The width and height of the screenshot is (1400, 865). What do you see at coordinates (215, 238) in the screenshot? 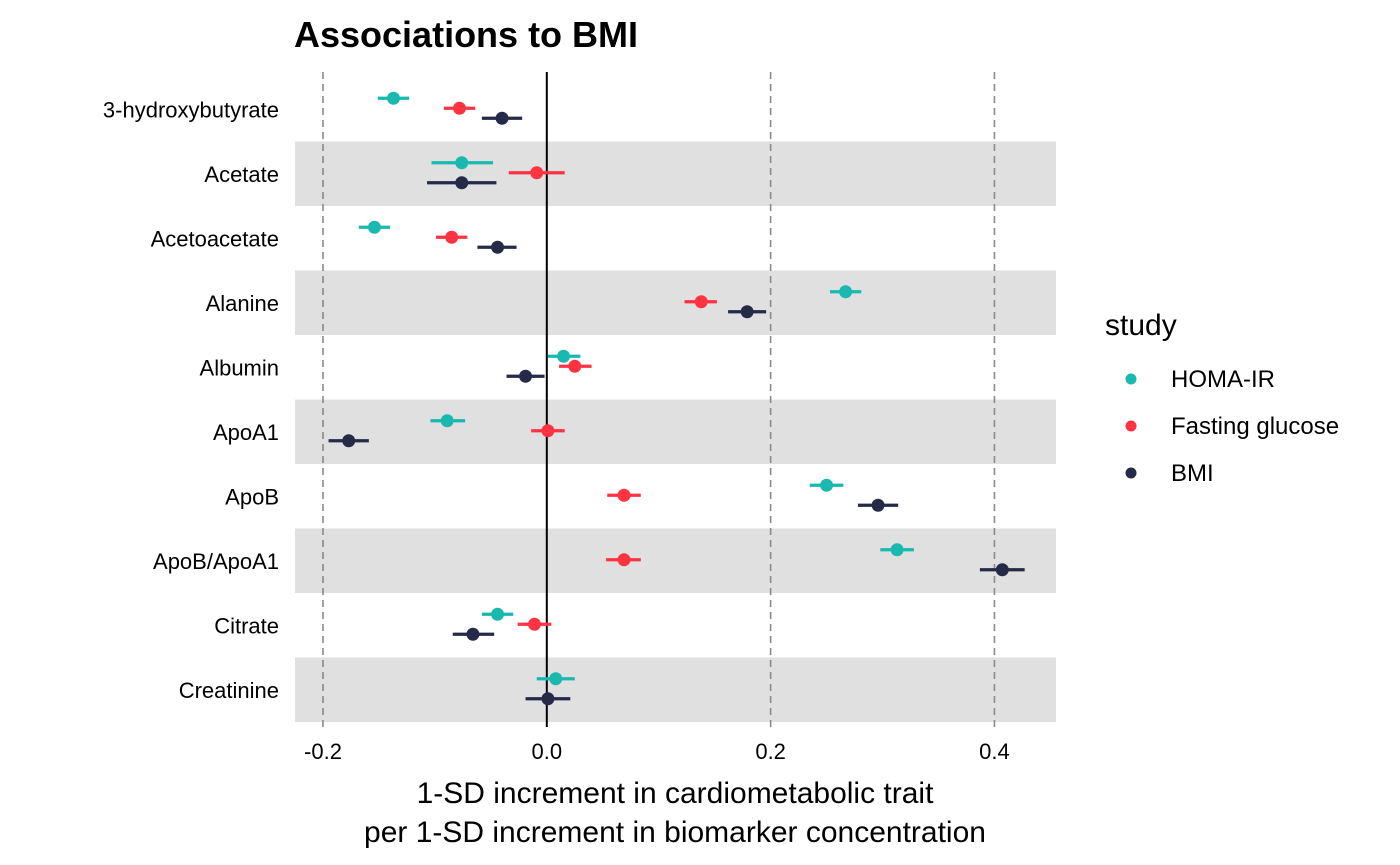
I see `y-tick-label: Acetoacetate` at bounding box center [215, 238].